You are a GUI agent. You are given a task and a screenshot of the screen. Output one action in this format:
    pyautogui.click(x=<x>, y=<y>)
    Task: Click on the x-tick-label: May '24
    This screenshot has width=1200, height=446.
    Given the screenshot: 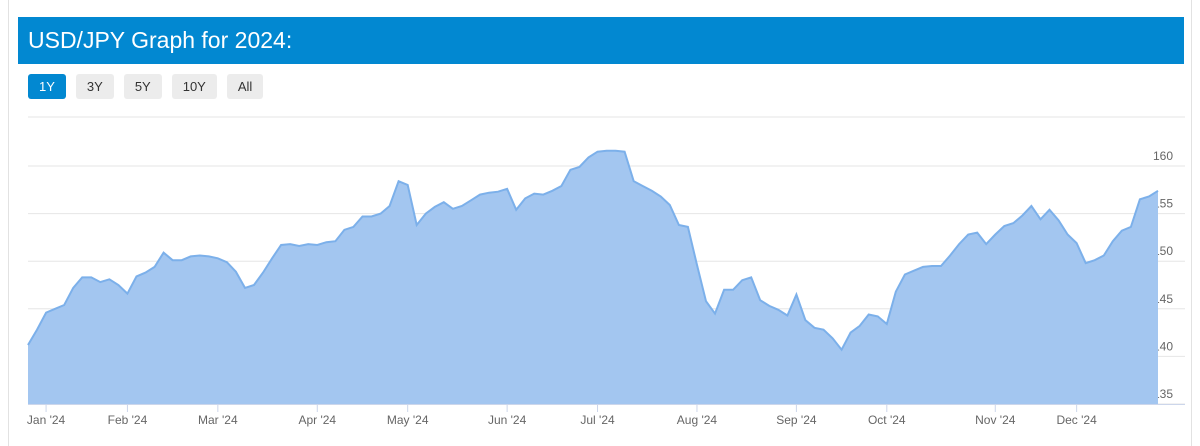 What is the action you would take?
    pyautogui.click(x=408, y=420)
    